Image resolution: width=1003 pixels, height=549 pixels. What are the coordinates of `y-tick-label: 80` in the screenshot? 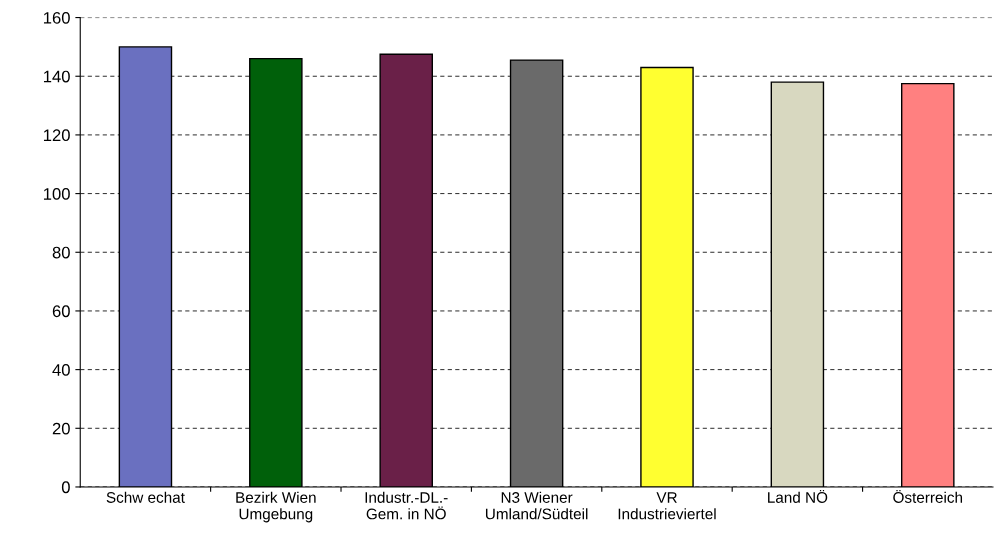 It's located at (61, 252).